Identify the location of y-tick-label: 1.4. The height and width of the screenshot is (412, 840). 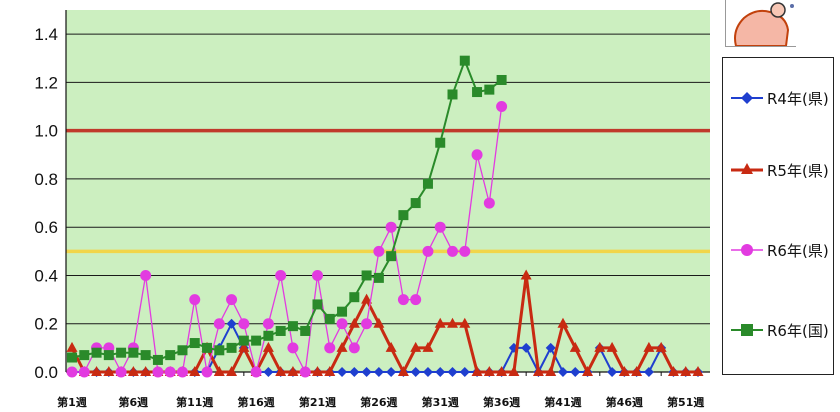
(46, 34).